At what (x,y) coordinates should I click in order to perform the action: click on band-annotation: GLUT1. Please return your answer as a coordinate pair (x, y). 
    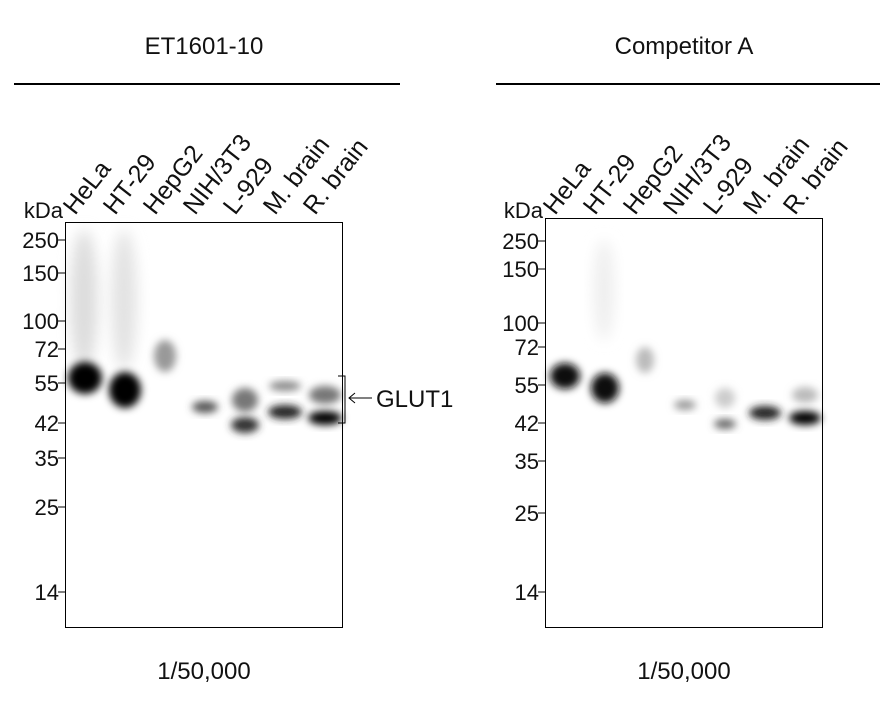
    Looking at the image, I should click on (414, 399).